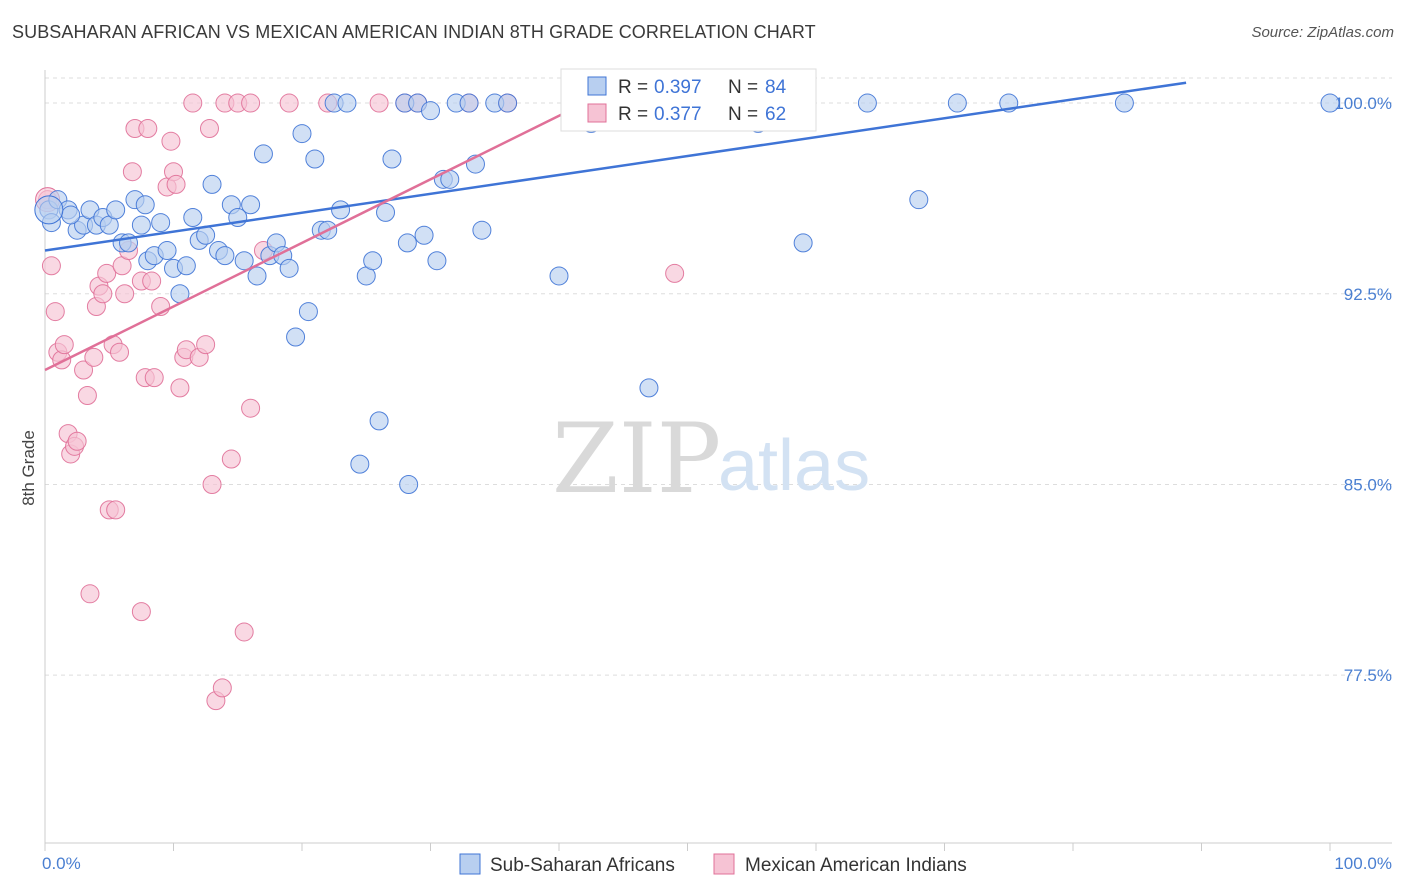 The width and height of the screenshot is (1406, 892). What do you see at coordinates (1368, 675) in the screenshot?
I see `y-tick-label: 77.5%` at bounding box center [1368, 675].